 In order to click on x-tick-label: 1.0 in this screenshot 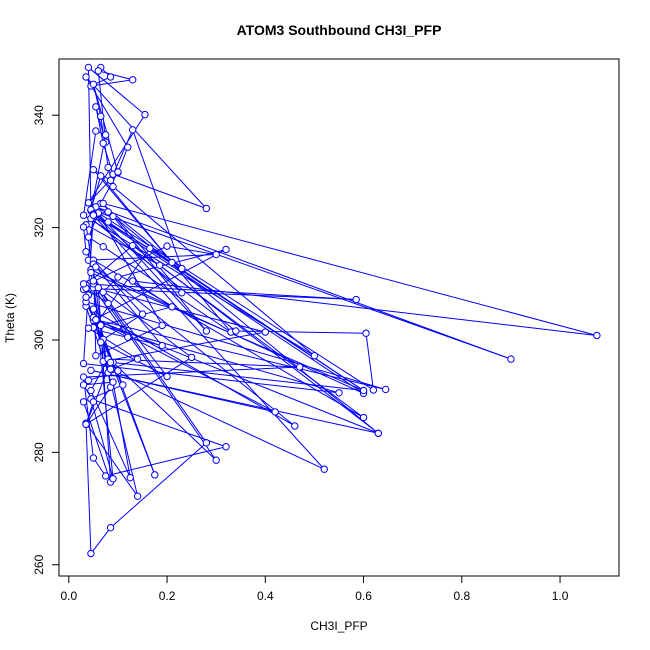, I will do `click(560, 596)`.